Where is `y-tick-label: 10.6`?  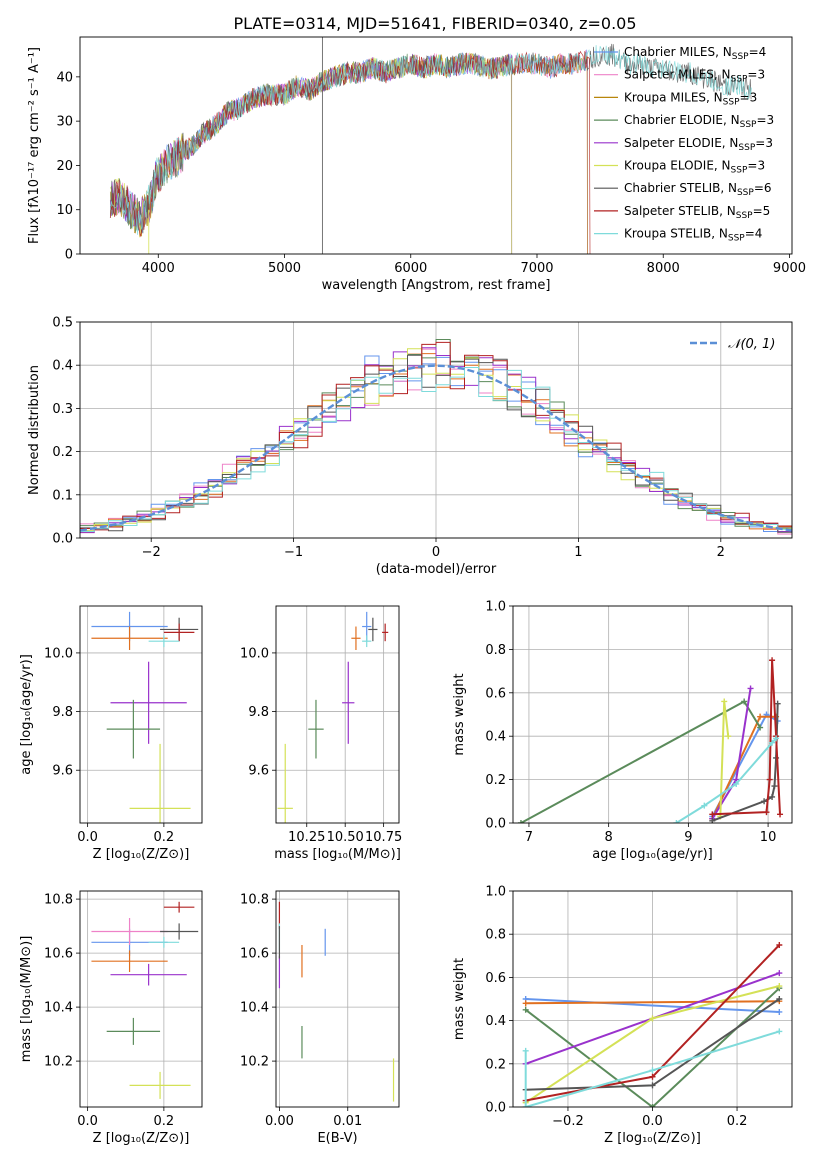 y-tick-label: 10.6 is located at coordinates (58, 954).